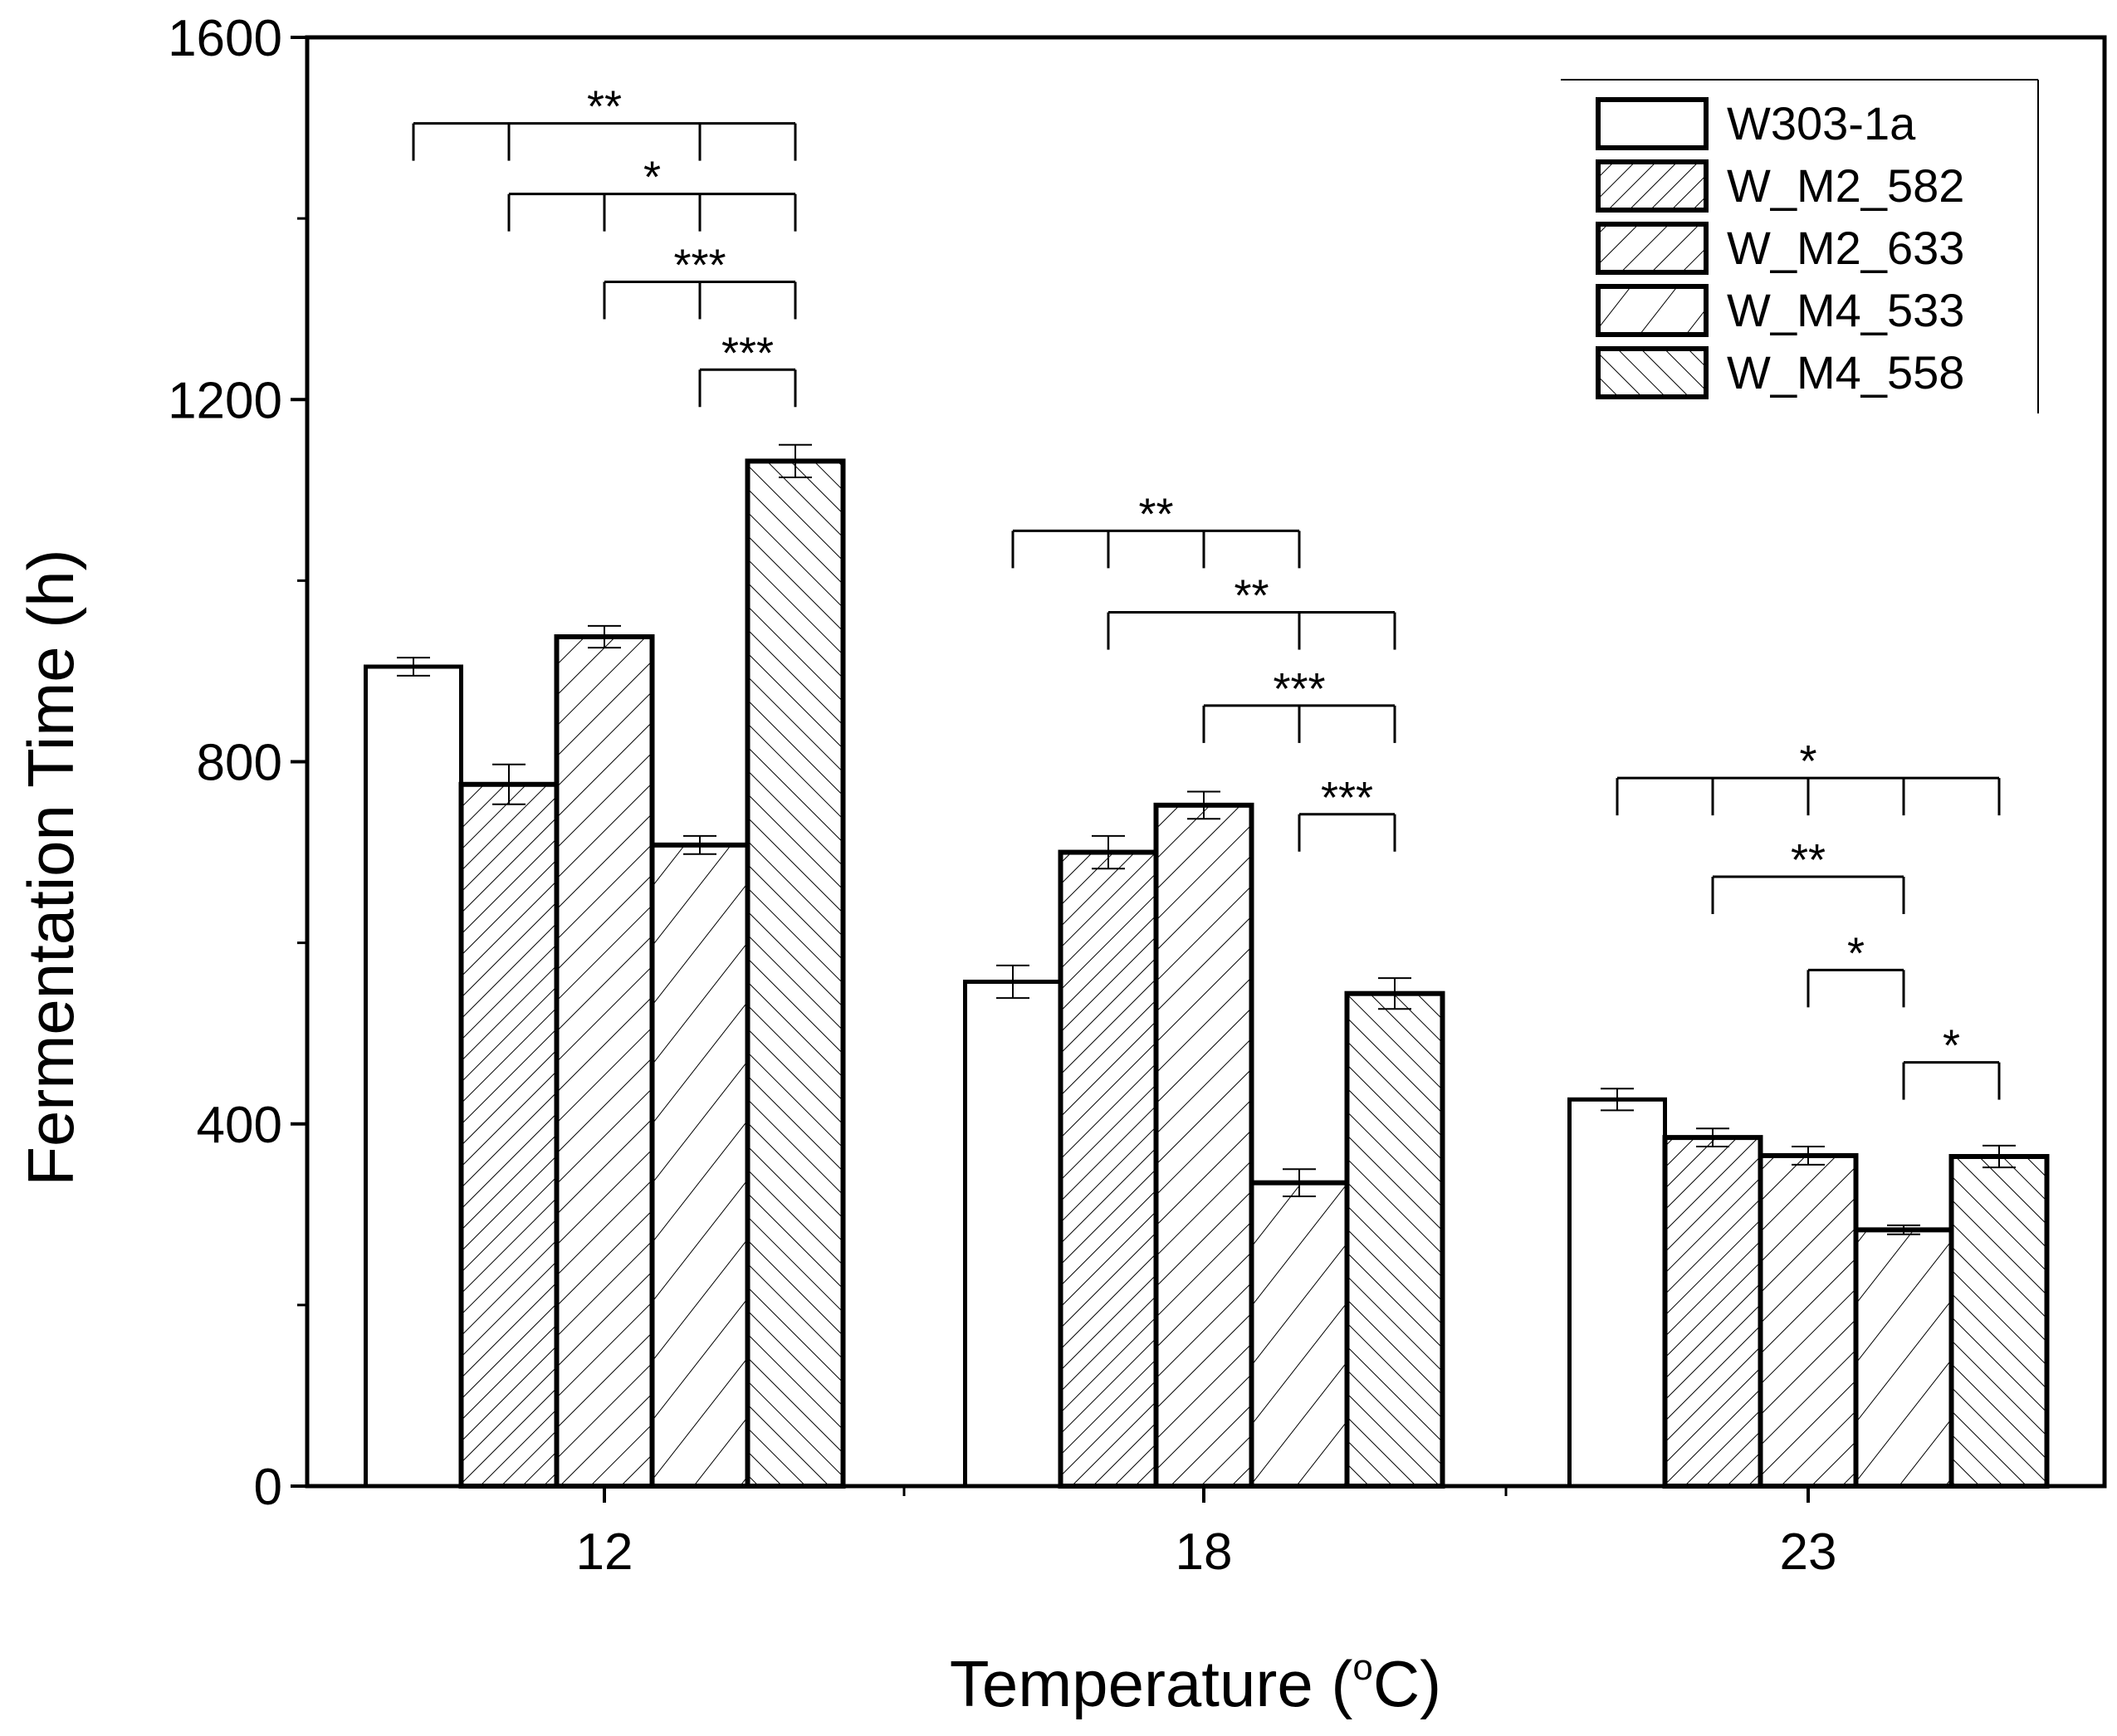  What do you see at coordinates (1845, 310) in the screenshot?
I see `legend-label: W_M4_533` at bounding box center [1845, 310].